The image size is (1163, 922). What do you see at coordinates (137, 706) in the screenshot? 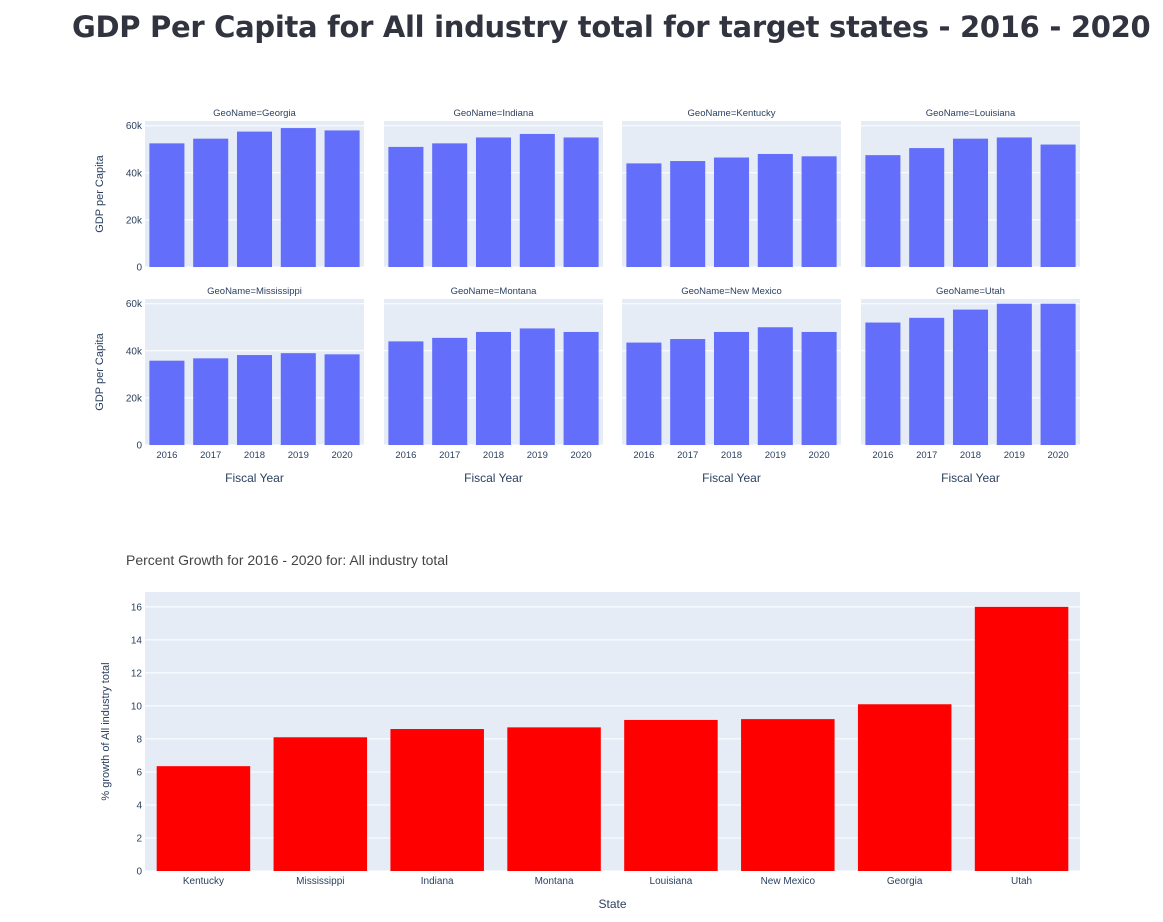
I see `y-tick-label: 10` at bounding box center [137, 706].